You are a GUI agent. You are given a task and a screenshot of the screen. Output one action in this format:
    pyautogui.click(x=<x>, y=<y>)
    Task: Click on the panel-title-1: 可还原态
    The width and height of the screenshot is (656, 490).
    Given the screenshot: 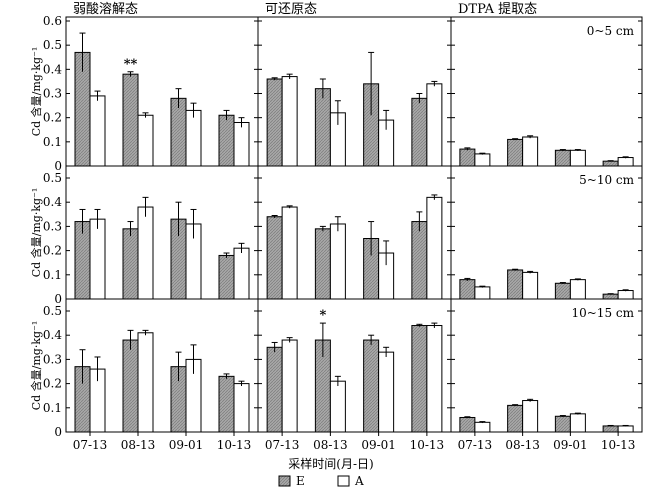 What is the action you would take?
    pyautogui.click(x=291, y=9)
    